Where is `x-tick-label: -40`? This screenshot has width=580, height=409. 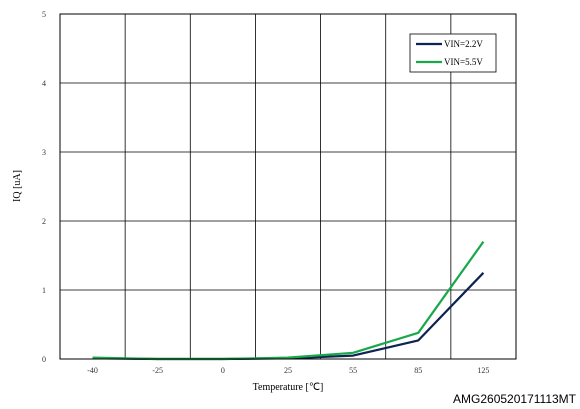
x-tick-label: -40 is located at coordinates (92, 370).